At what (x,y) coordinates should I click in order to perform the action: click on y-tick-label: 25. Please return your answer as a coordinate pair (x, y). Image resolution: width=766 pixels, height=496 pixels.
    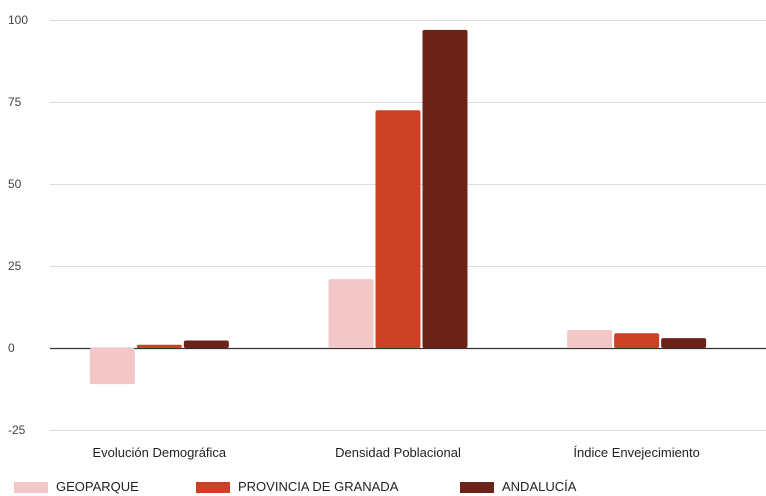
    Looking at the image, I should click on (15, 266).